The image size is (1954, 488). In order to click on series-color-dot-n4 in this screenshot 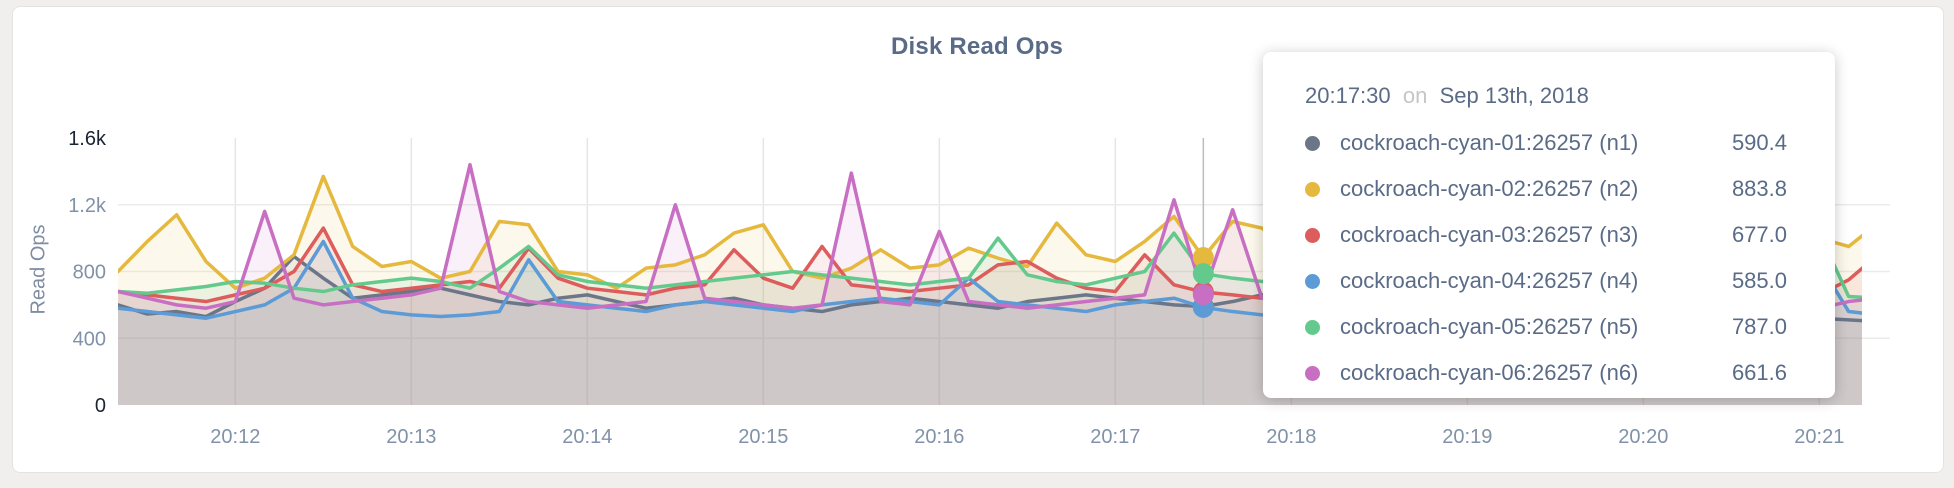, I will do `click(1312, 281)`.